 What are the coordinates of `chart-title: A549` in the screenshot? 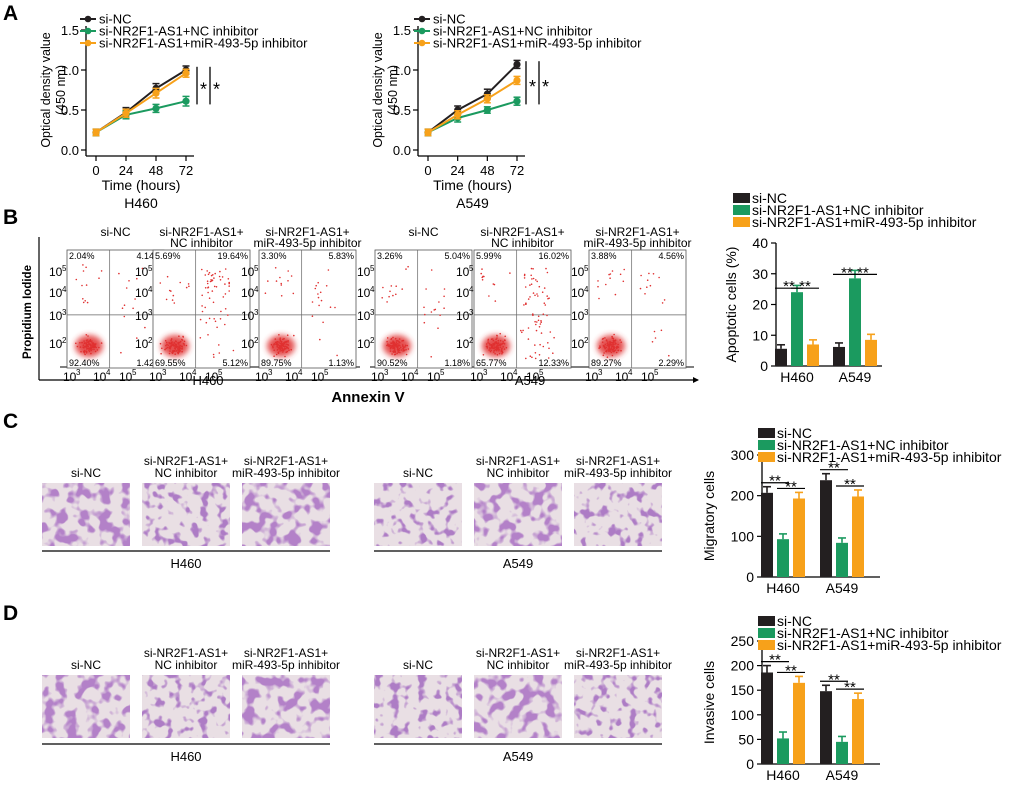 It's located at (472, 203).